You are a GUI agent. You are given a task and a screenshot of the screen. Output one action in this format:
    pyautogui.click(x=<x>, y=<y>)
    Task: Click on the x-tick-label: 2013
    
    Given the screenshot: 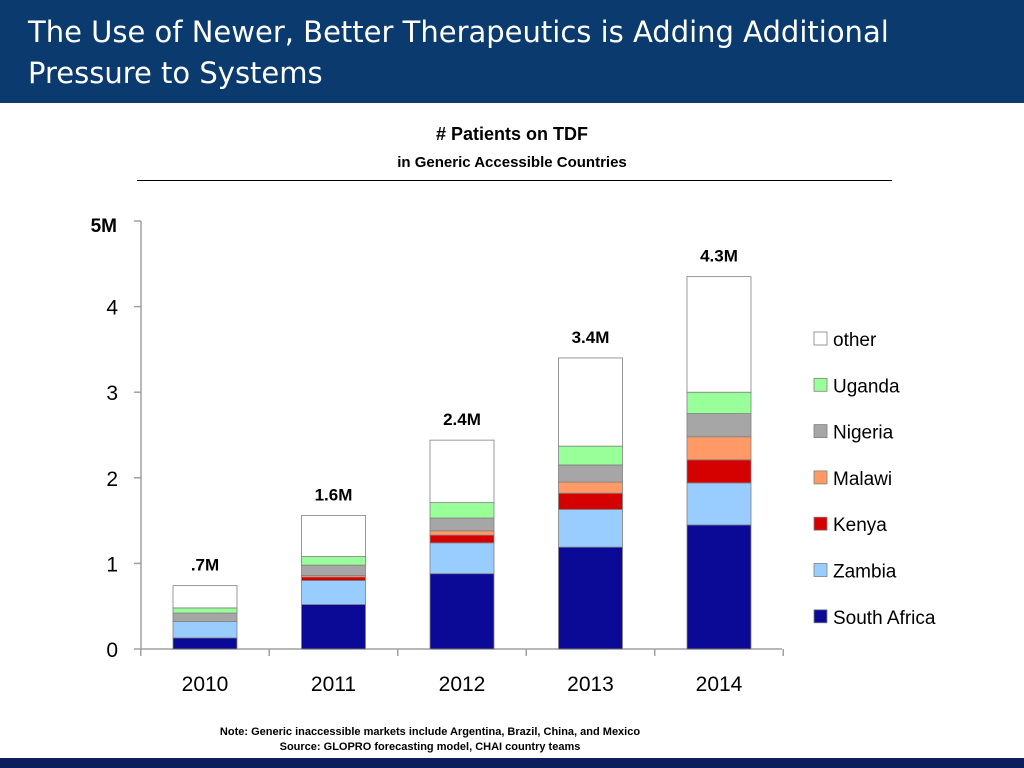 What is the action you would take?
    pyautogui.click(x=590, y=684)
    